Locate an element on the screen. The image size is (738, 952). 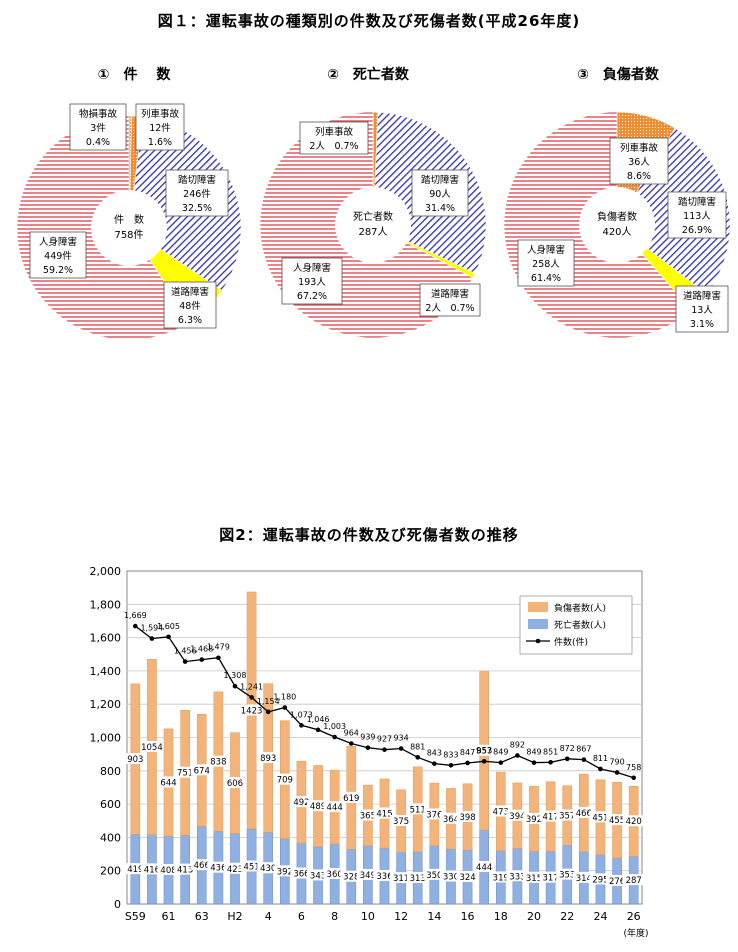
pie2-label-text-3-1: 193人 is located at coordinates (312, 282).